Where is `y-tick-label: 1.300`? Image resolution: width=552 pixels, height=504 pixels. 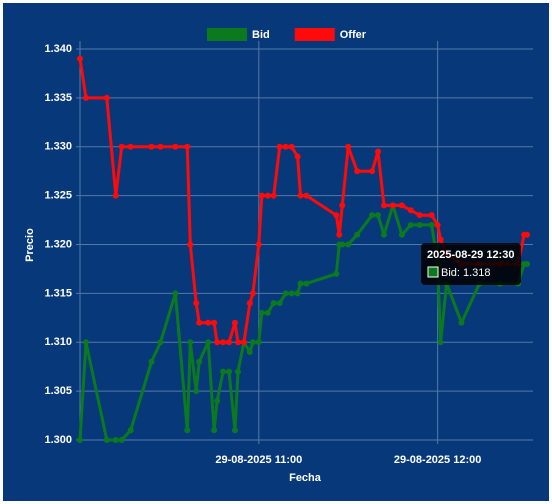
y-tick-label: 1.300 is located at coordinates (58, 440).